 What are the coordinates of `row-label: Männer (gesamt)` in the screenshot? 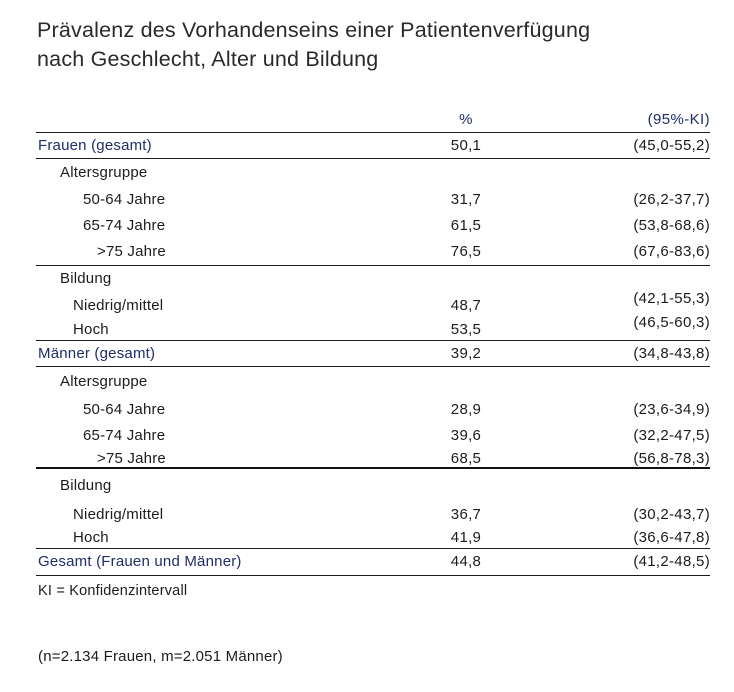 It's located at (97, 353).